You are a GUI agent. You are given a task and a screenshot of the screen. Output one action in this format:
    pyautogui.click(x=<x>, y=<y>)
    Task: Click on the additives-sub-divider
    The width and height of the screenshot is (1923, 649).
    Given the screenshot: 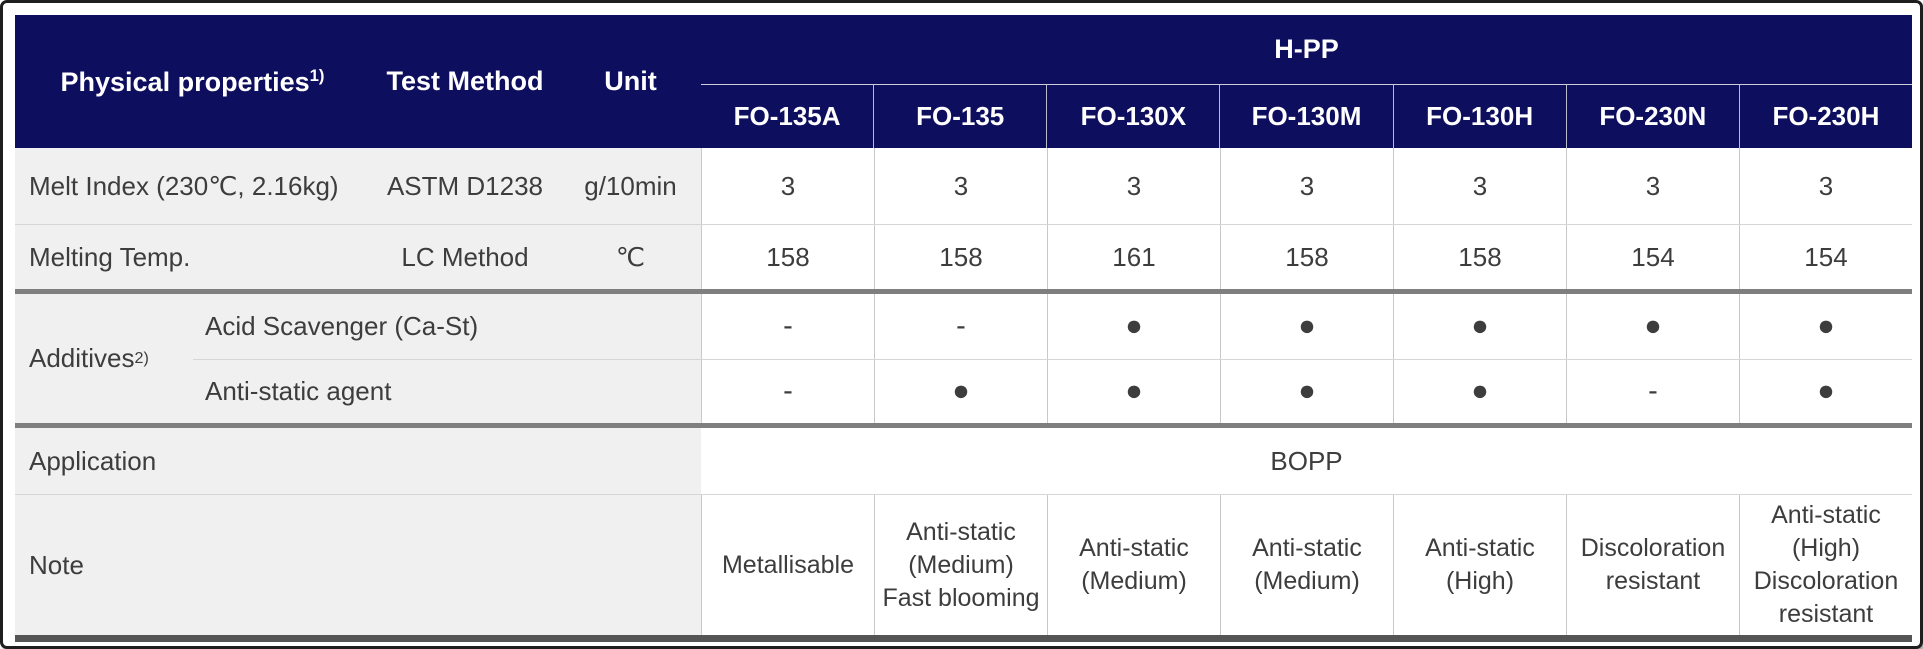 What is the action you would take?
    pyautogui.click(x=1052, y=359)
    